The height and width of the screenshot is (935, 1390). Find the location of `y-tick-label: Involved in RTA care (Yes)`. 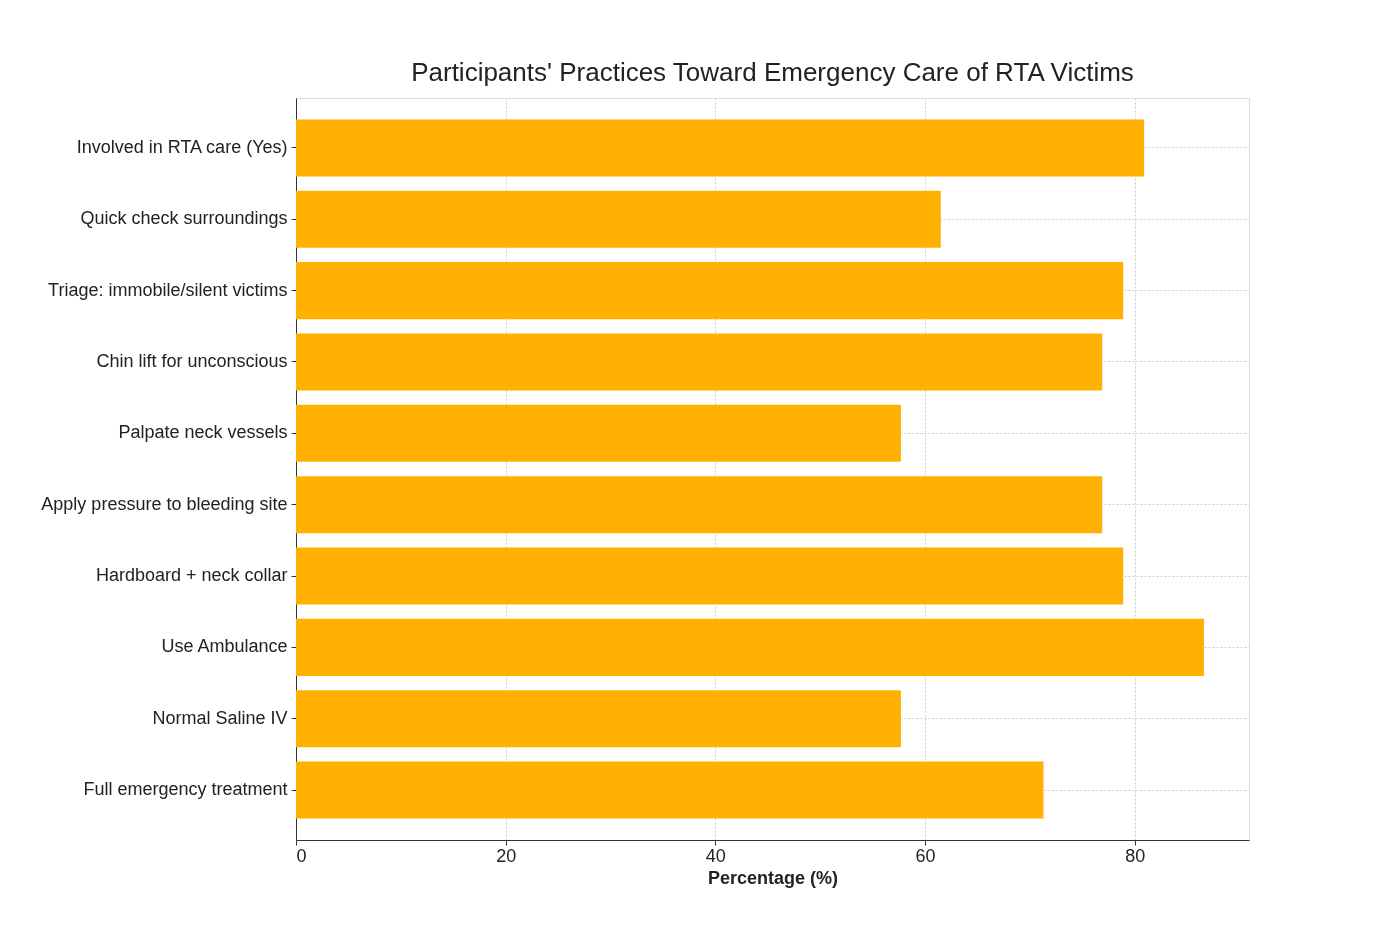

y-tick-label: Involved in RTA care (Yes) is located at coordinates (182, 146).